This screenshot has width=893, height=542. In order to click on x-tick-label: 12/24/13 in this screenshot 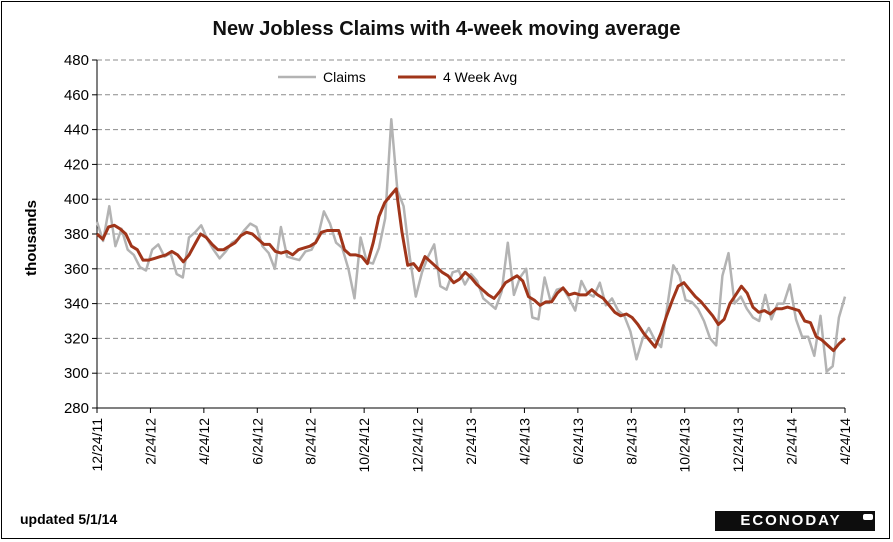, I will do `click(738, 445)`.